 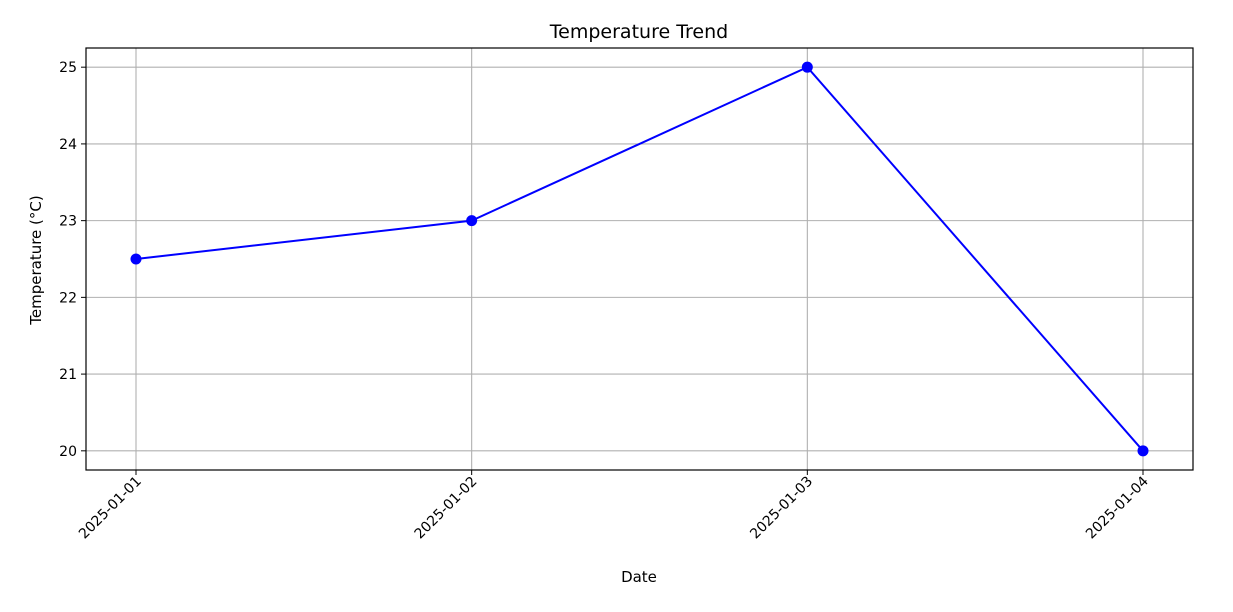 I want to click on y-axis-label: Temperature (°C), so click(x=36, y=260).